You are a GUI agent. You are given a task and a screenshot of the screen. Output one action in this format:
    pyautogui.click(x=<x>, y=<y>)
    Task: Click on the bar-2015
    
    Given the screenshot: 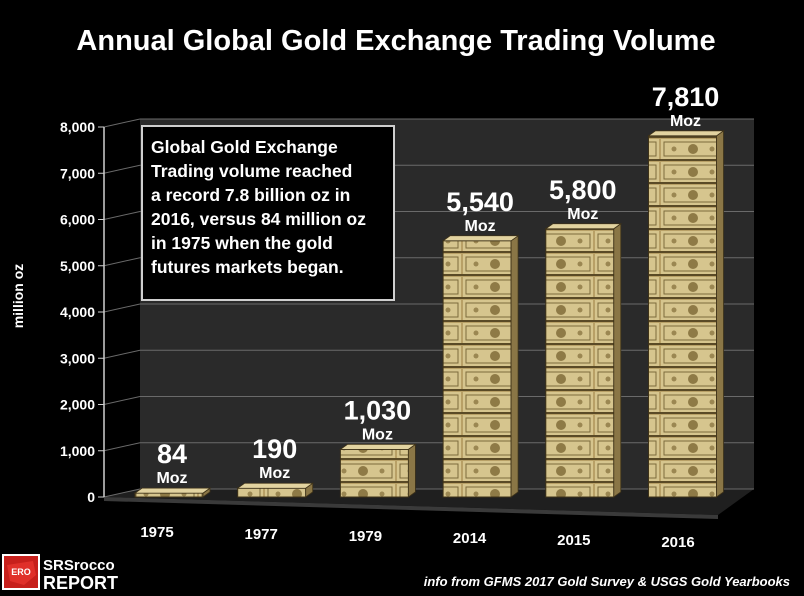 What is the action you would take?
    pyautogui.click(x=583, y=360)
    